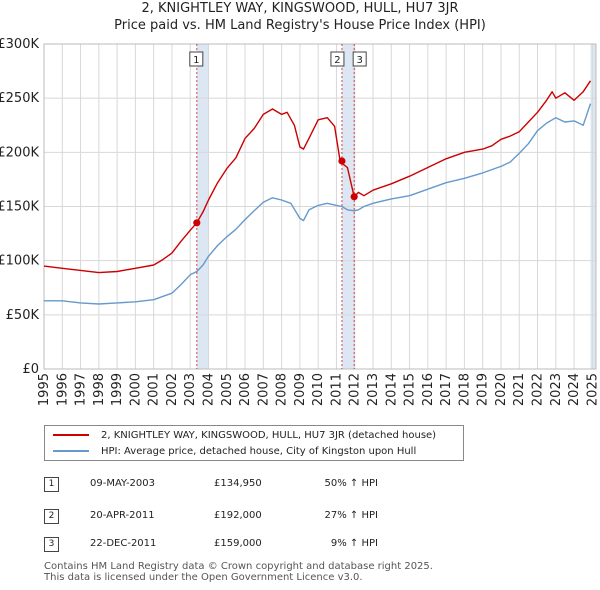 The height and width of the screenshot is (590, 600). I want to click on x-tick-label: 2013, so click(373, 389).